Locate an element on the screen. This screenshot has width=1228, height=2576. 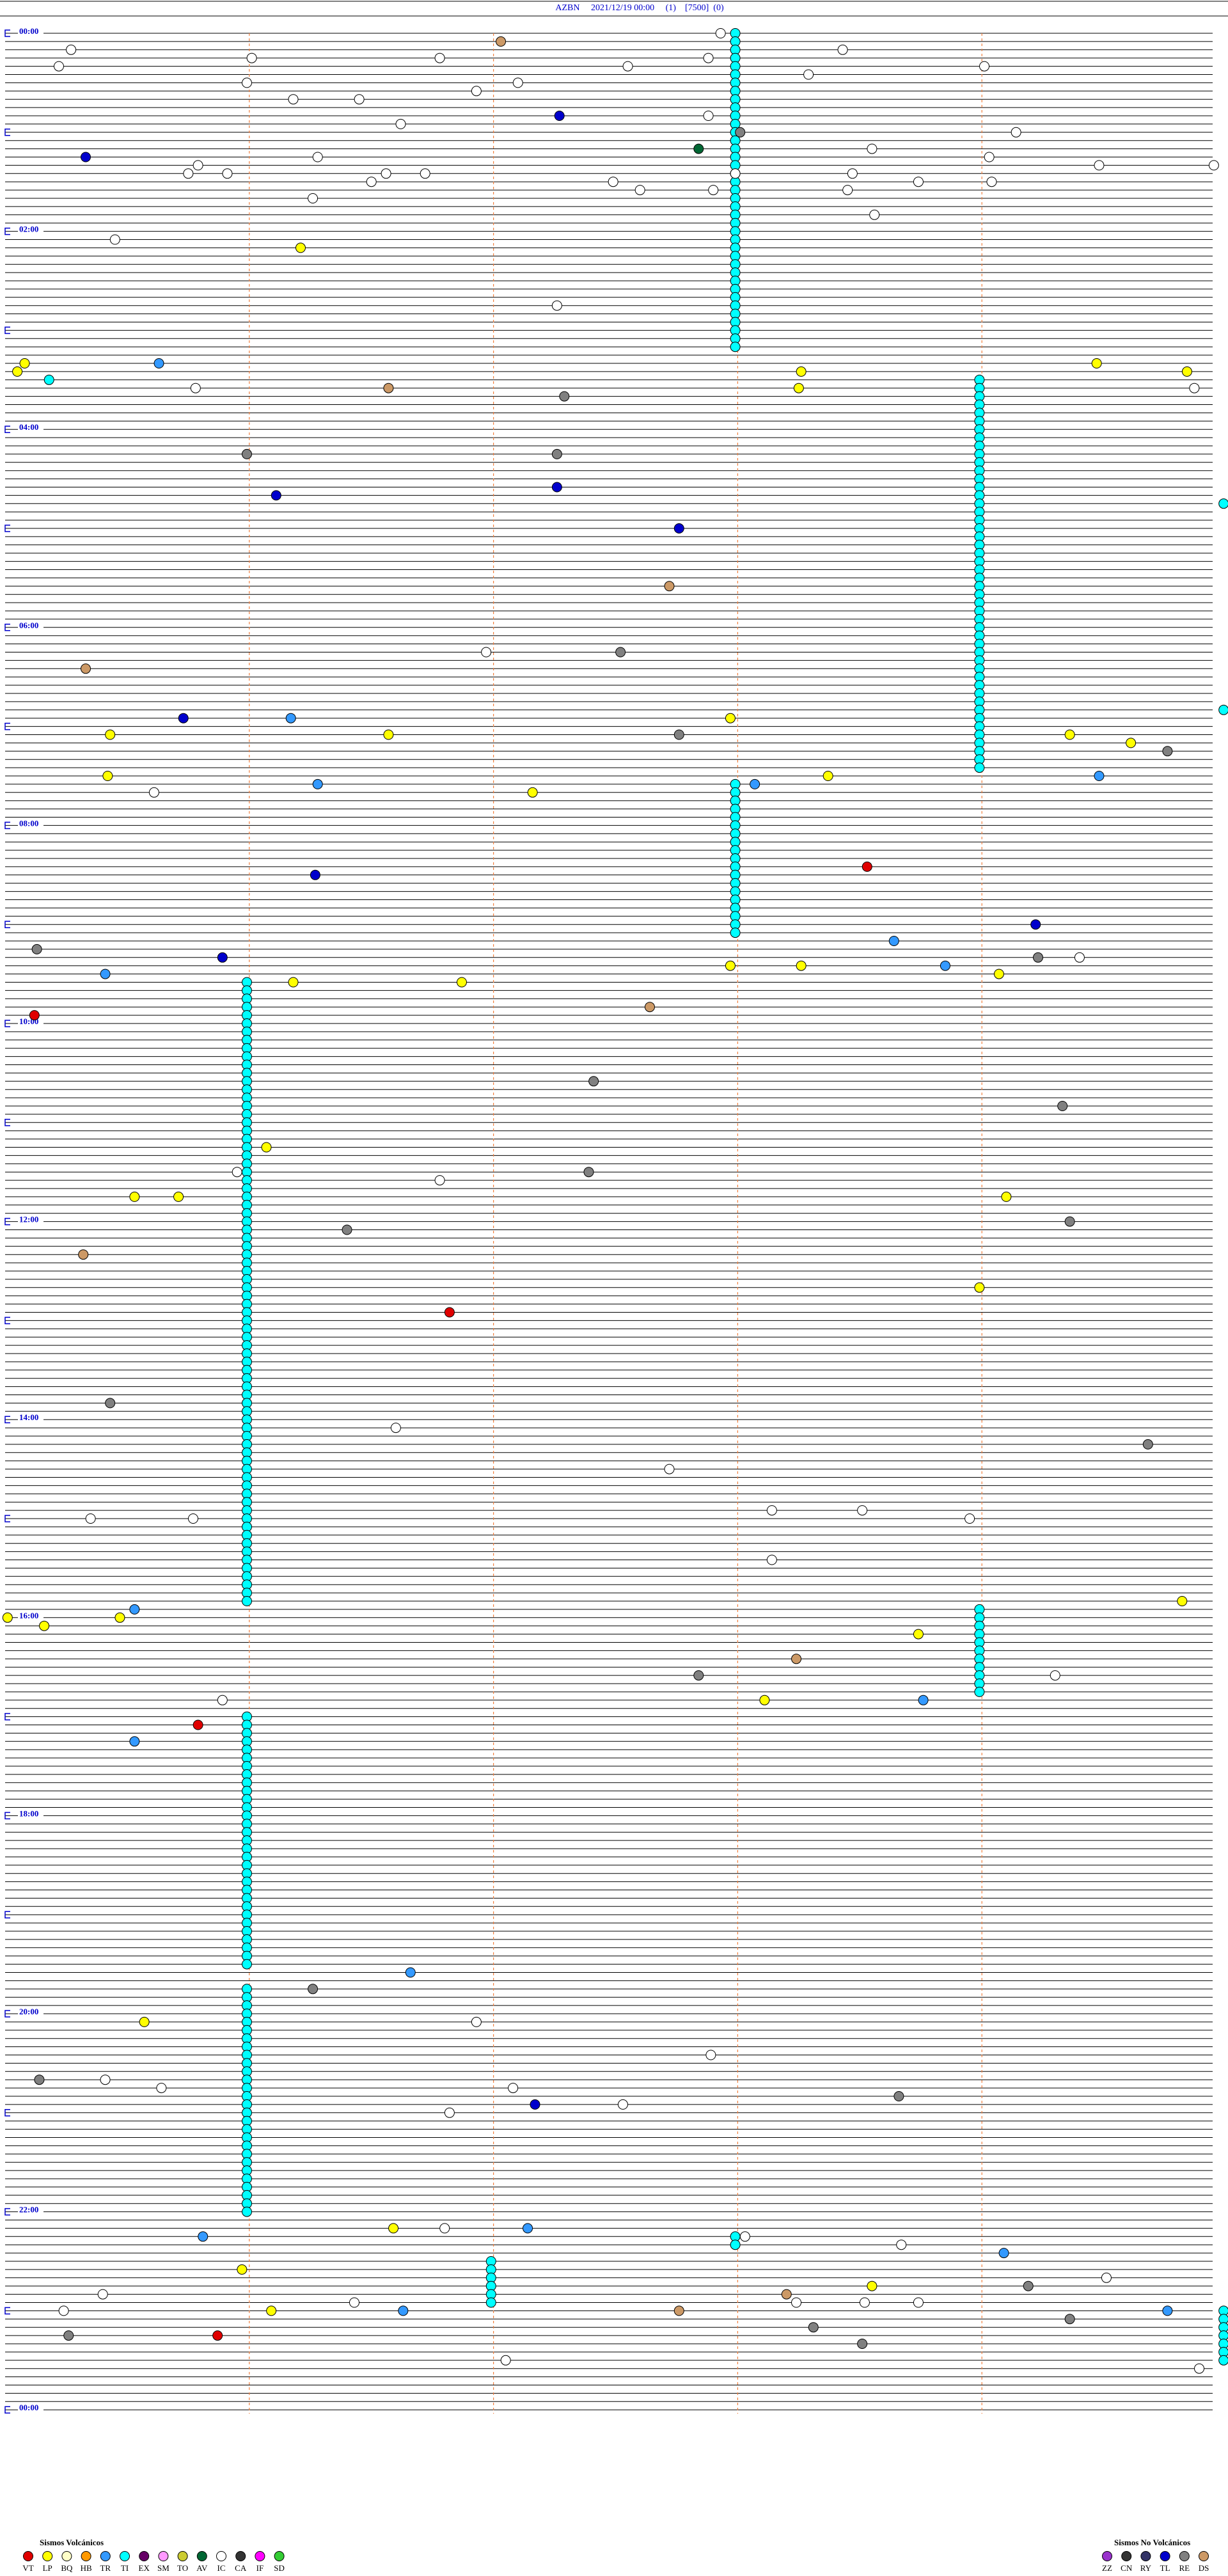
time-label: 18:00 is located at coordinates (28, 1813).